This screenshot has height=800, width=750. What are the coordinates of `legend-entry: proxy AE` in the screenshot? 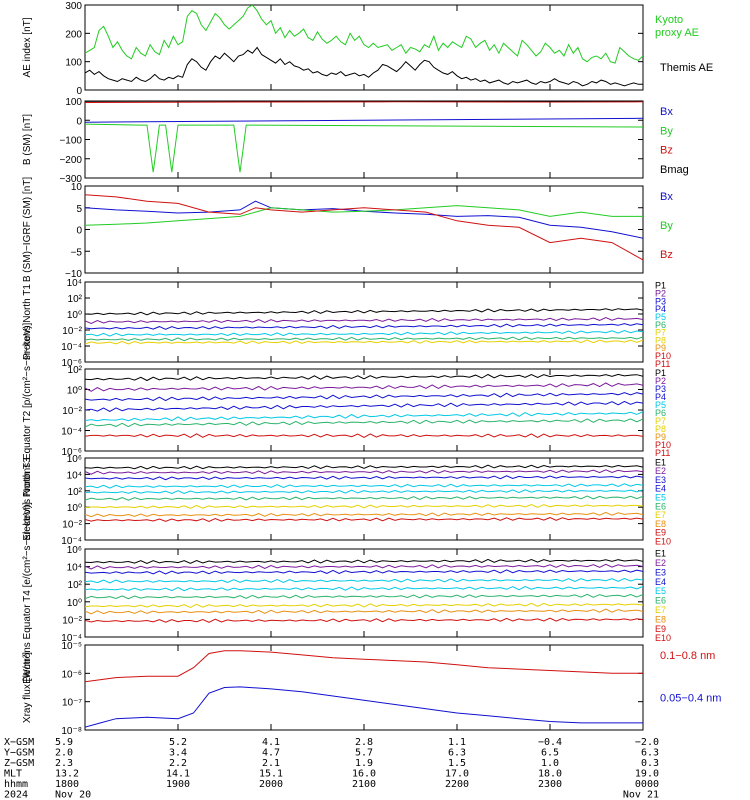 It's located at (677, 33).